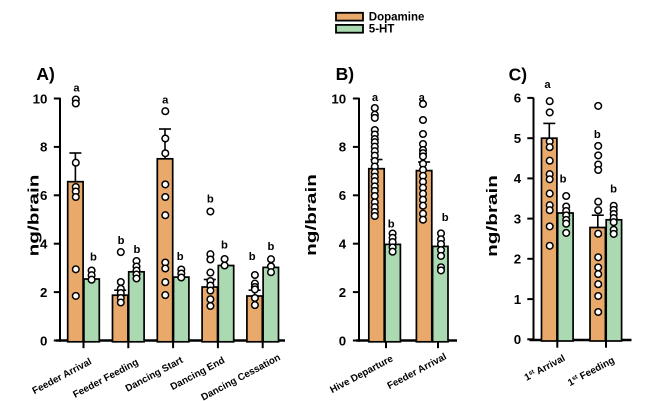 The height and width of the screenshot is (401, 648). Describe the element at coordinates (382, 30) in the screenshot. I see `svg-text: 5-HT` at that location.